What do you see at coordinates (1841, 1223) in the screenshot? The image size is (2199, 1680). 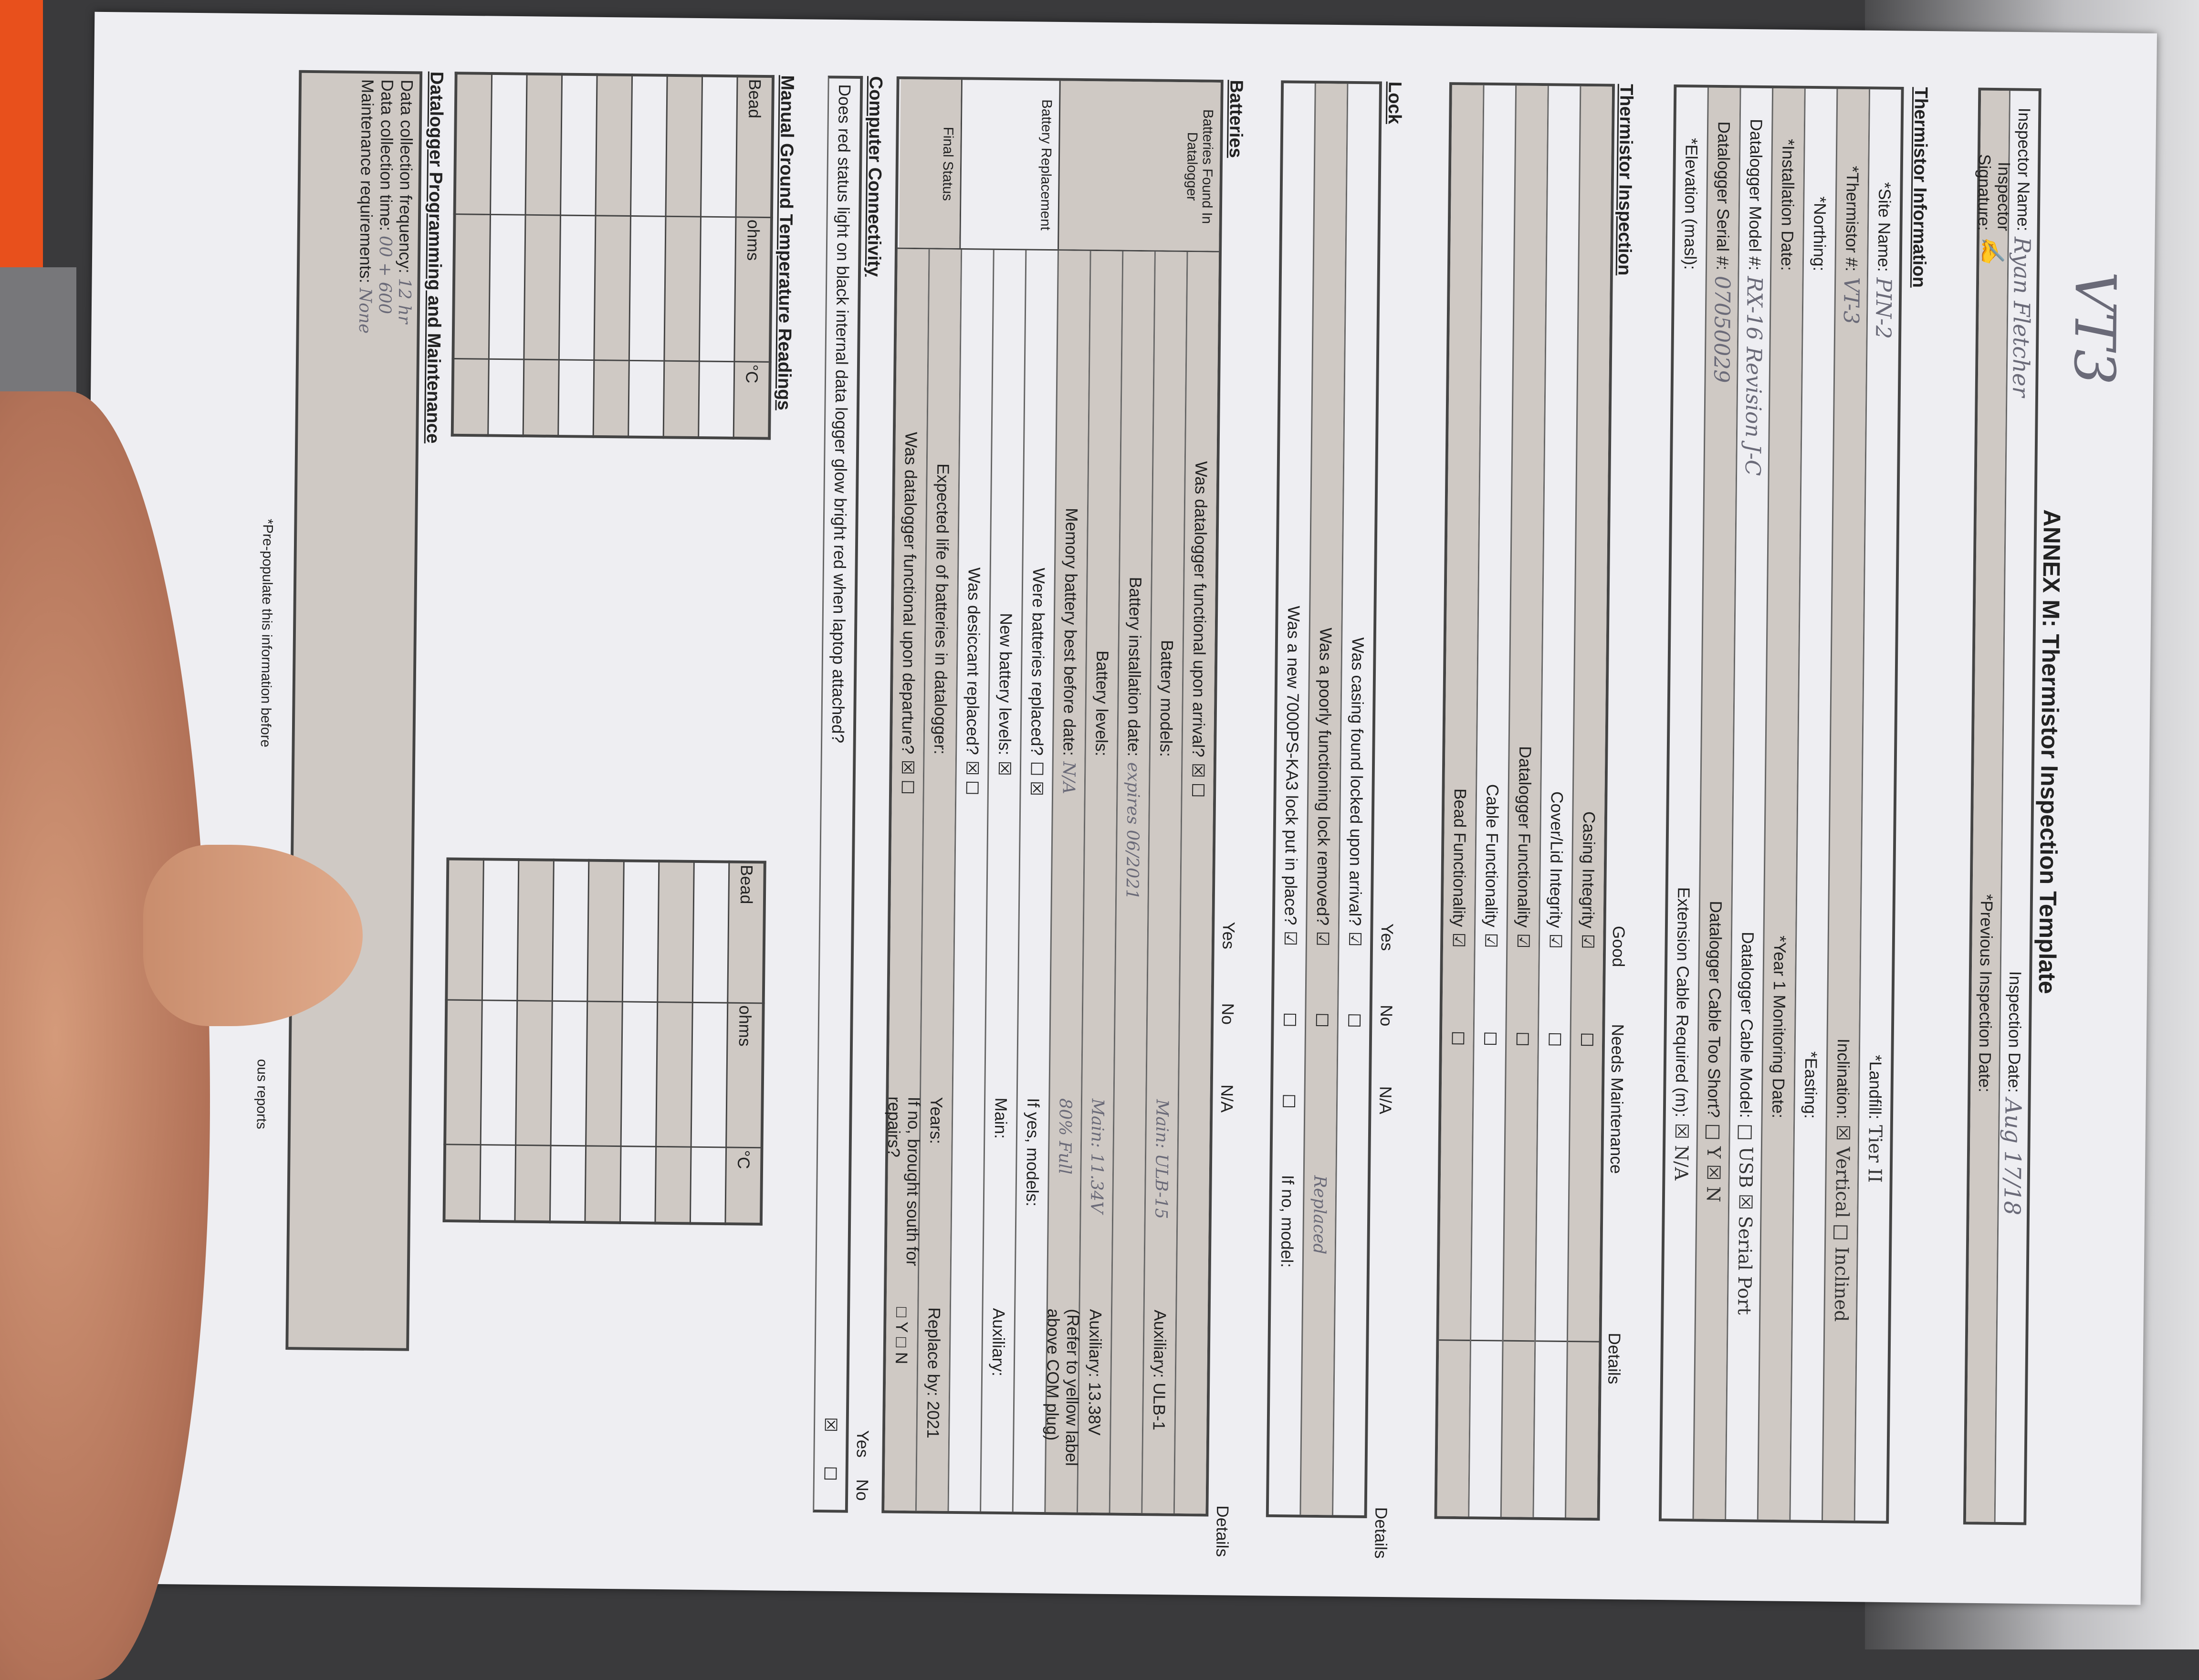 I see `info-right-value-field: ☒ Vertical □ Inclined` at bounding box center [1841, 1223].